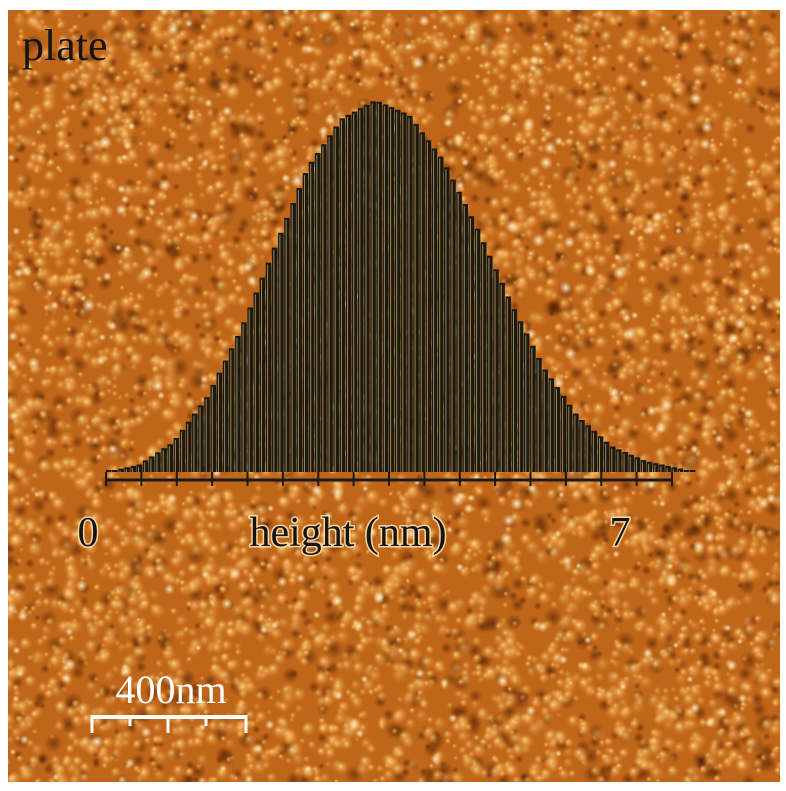 The image size is (786, 791). What do you see at coordinates (88, 533) in the screenshot?
I see `x-min-label: 0` at bounding box center [88, 533].